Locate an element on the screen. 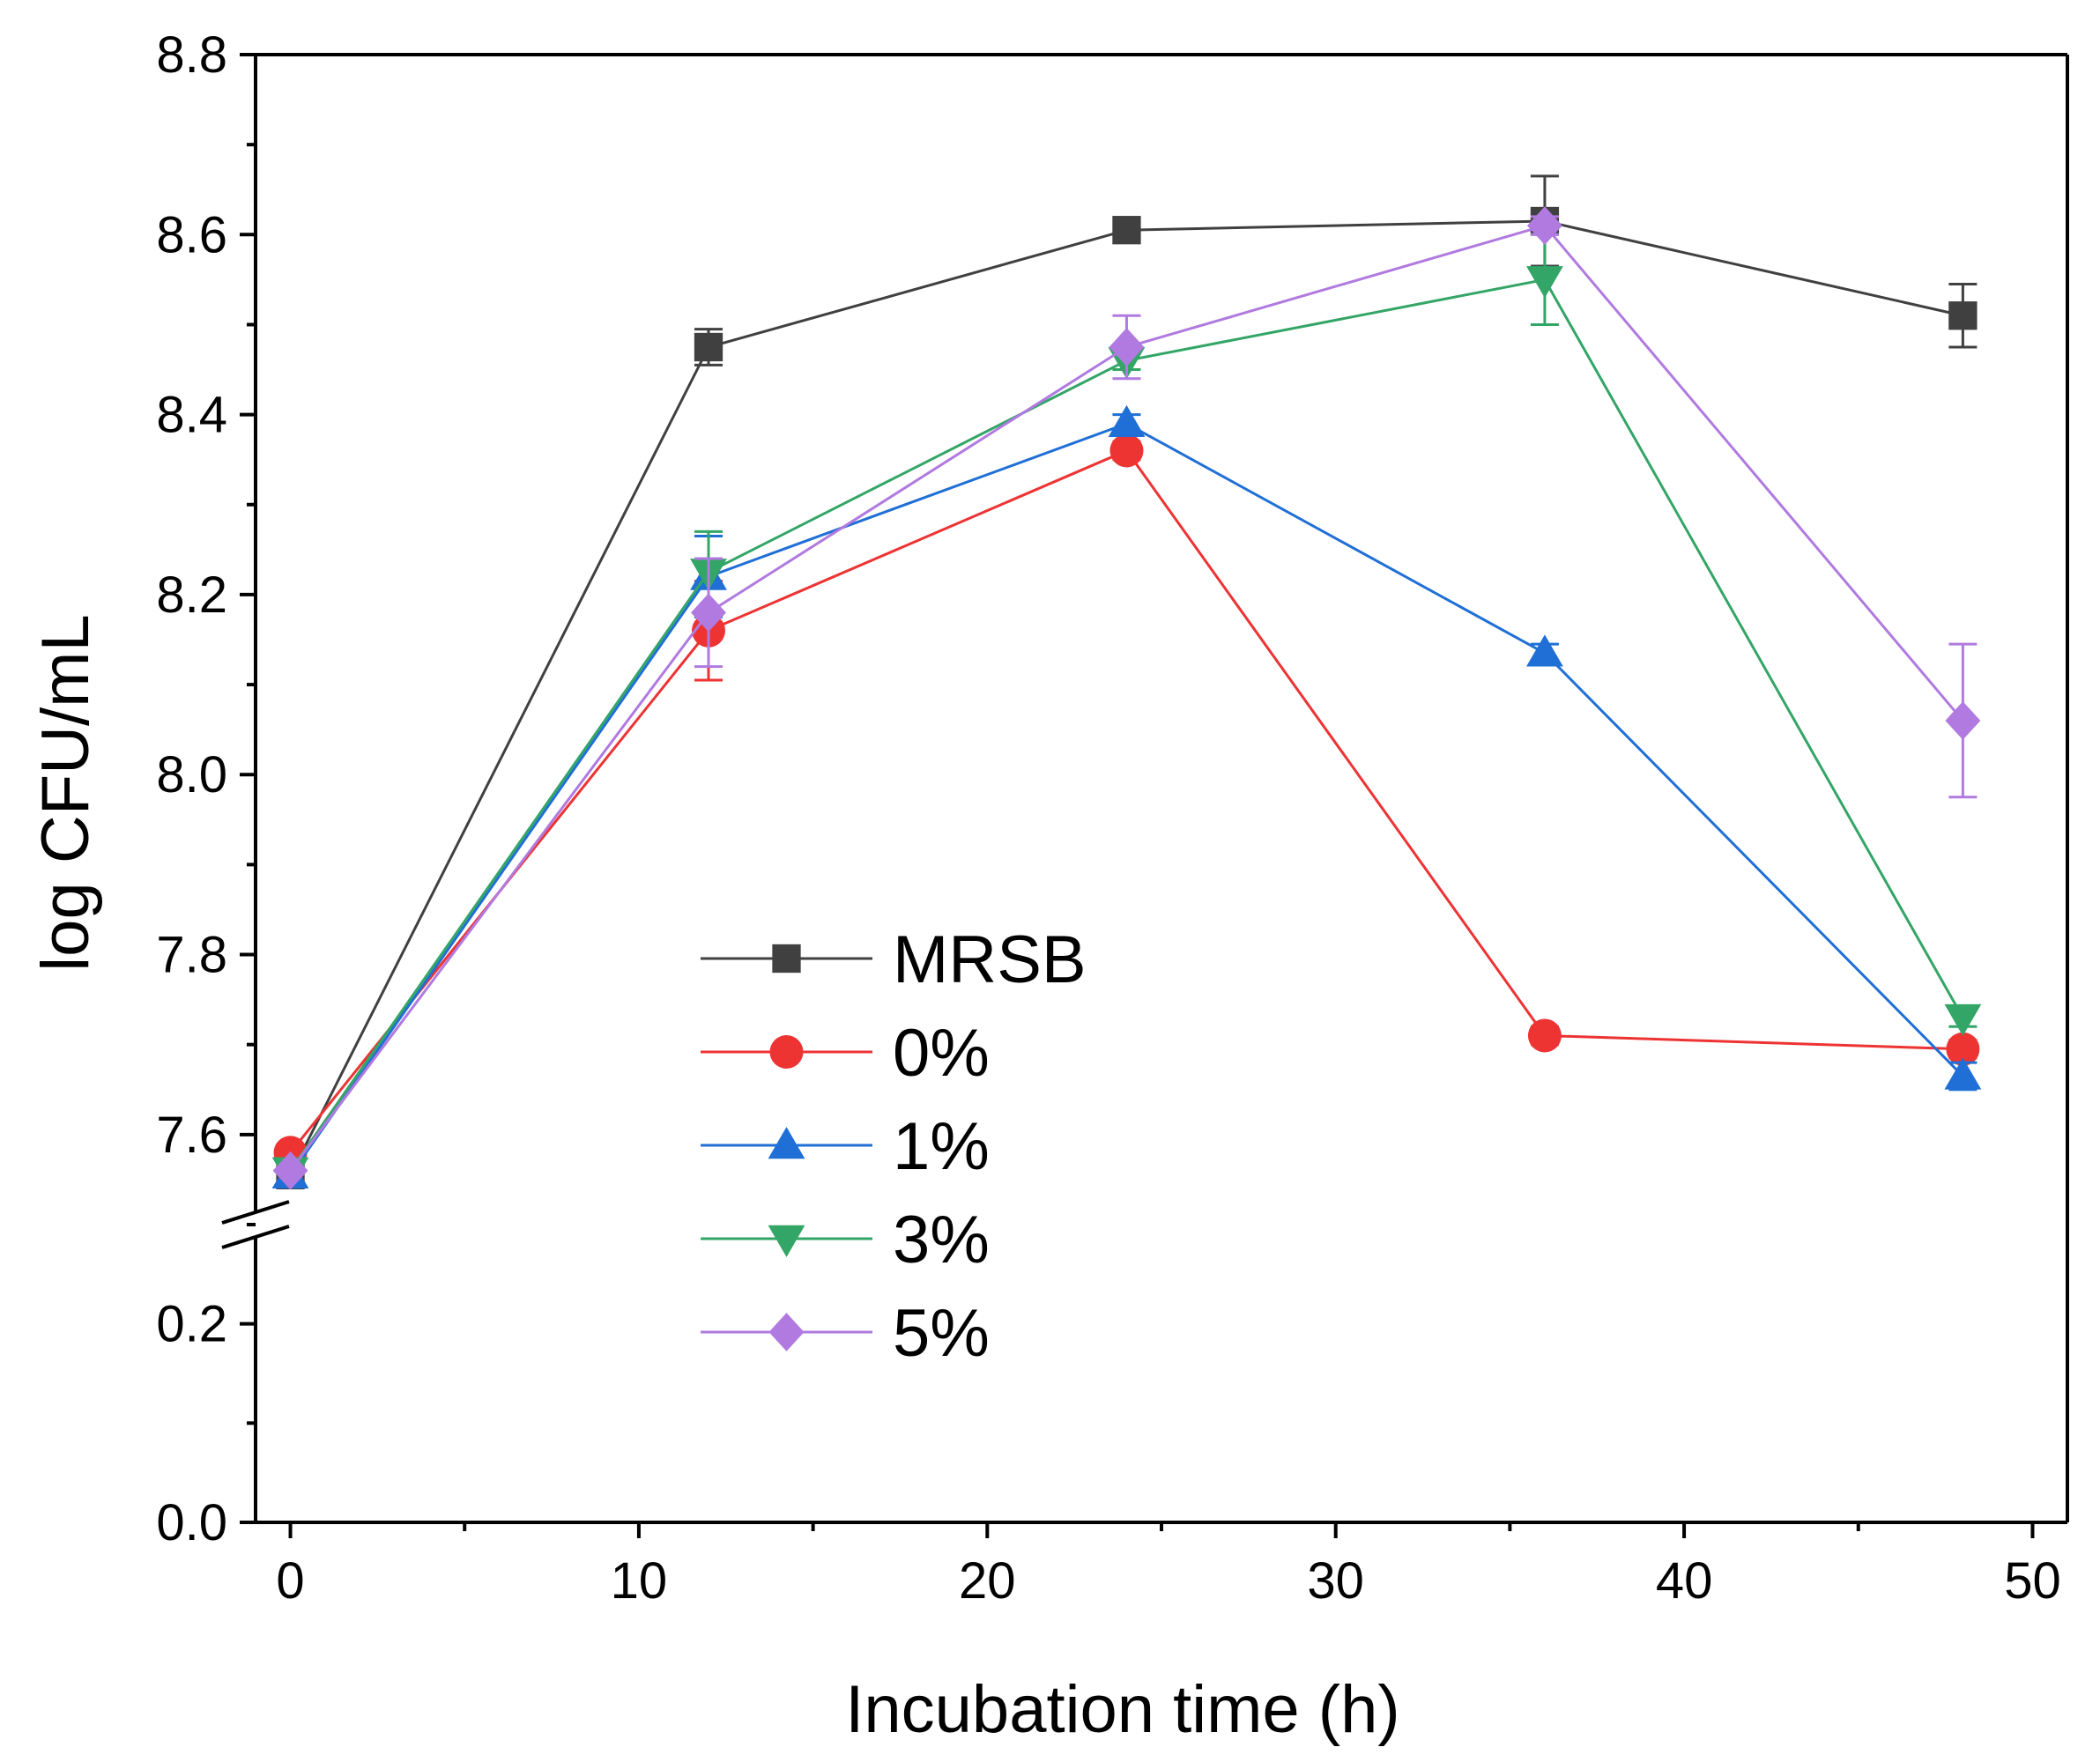  y-tick-label: 0.0 is located at coordinates (191, 1522).